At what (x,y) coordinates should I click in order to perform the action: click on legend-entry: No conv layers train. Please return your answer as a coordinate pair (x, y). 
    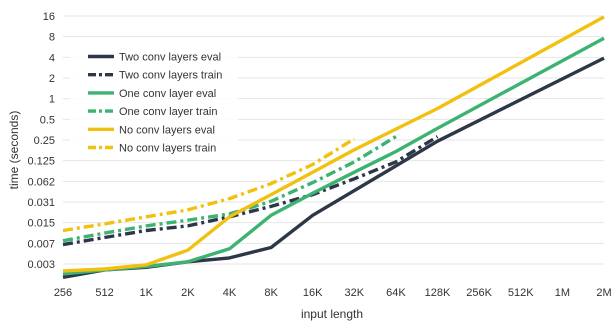
    Looking at the image, I should click on (167, 149).